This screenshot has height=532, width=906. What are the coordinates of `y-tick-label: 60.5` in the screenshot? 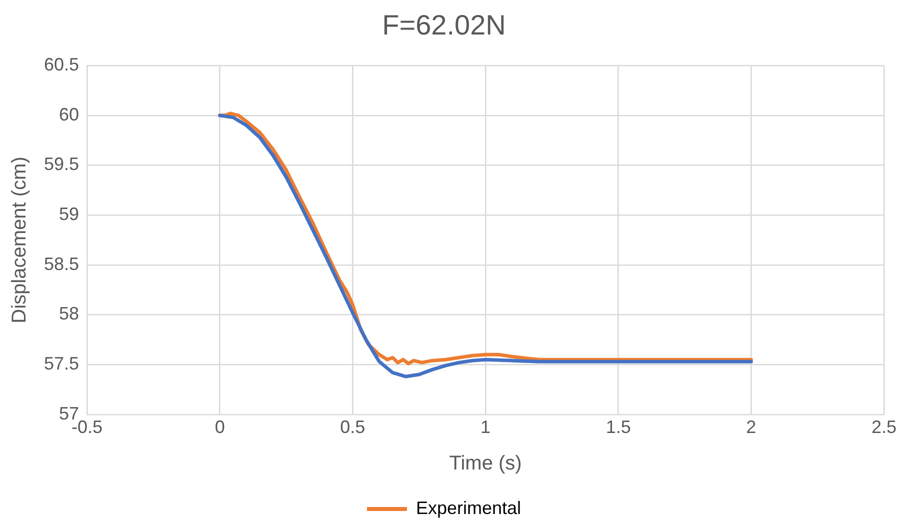 It's located at (62, 64).